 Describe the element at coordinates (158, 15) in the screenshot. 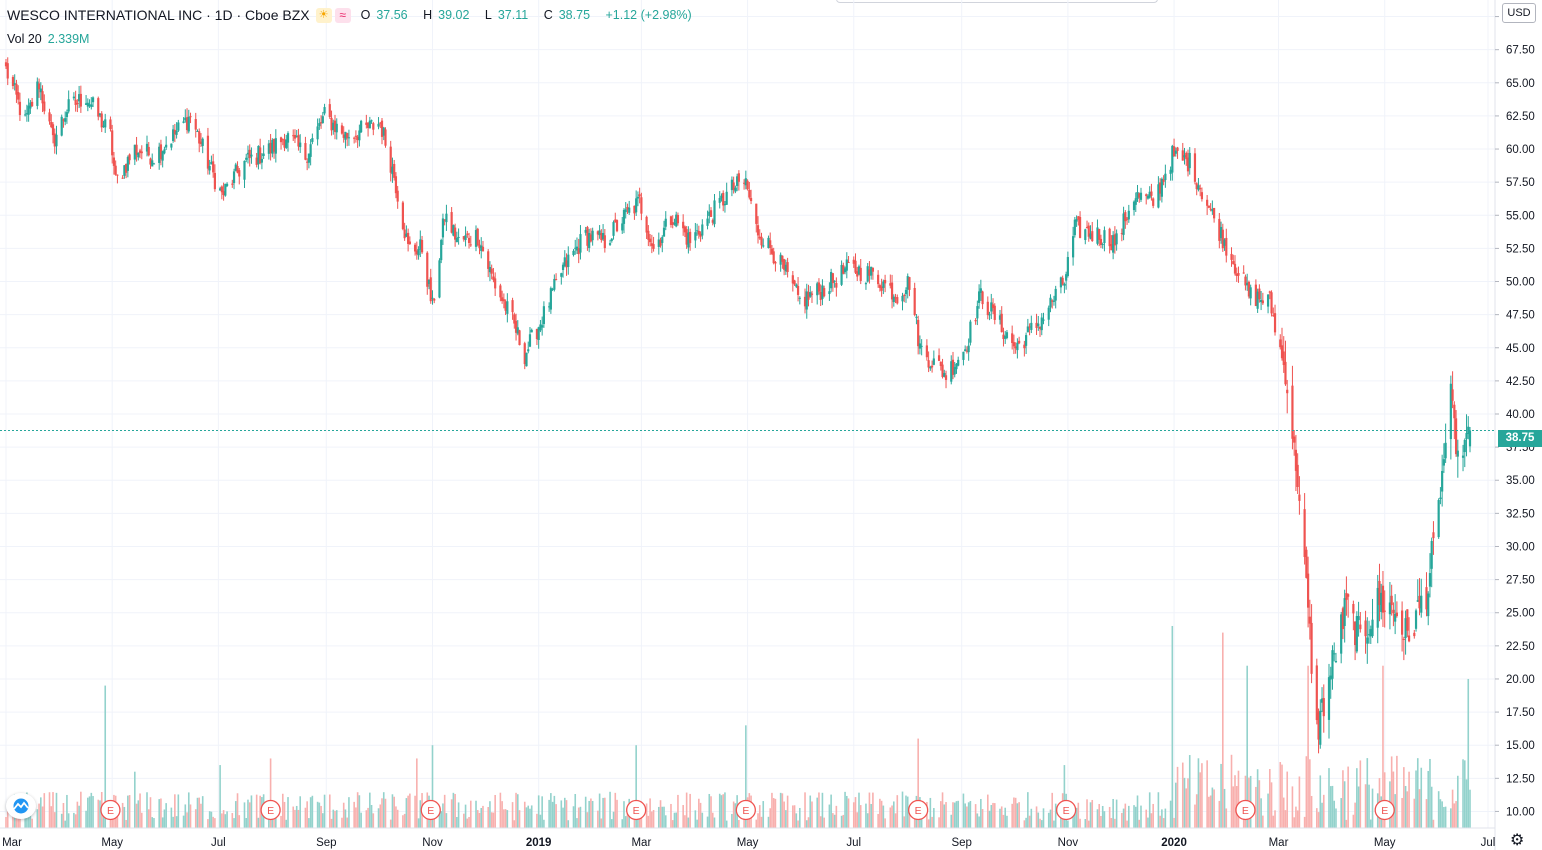

I see `symbol-title: WESCO INTERNATIONAL INC · 1D · Cboe BZX` at that location.